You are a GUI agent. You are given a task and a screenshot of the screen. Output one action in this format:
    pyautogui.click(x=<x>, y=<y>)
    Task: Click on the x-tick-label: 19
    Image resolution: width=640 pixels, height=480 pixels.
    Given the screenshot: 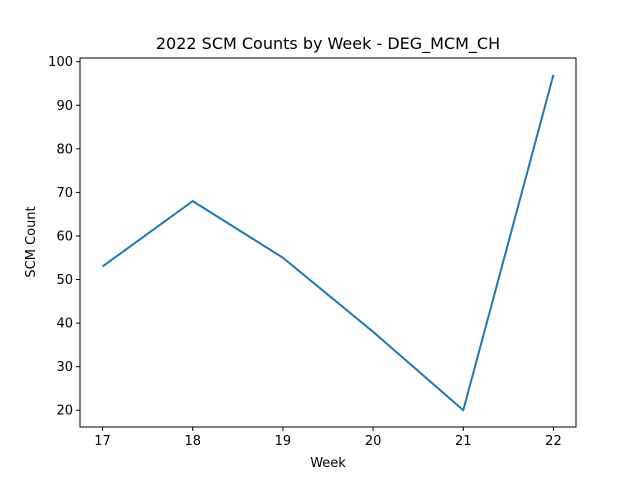 What is the action you would take?
    pyautogui.click(x=283, y=441)
    